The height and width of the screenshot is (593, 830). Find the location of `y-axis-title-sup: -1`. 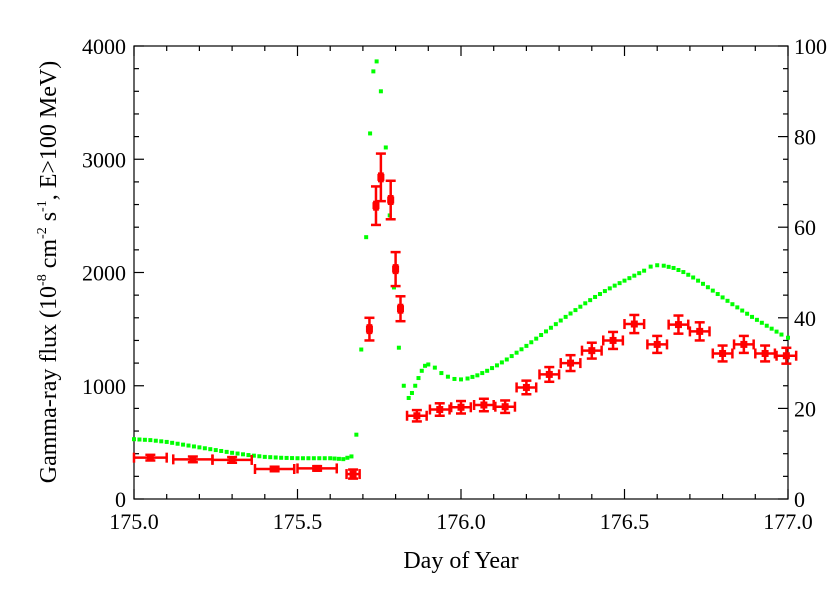

y-axis-title-sup: -1 is located at coordinates (42, 206).